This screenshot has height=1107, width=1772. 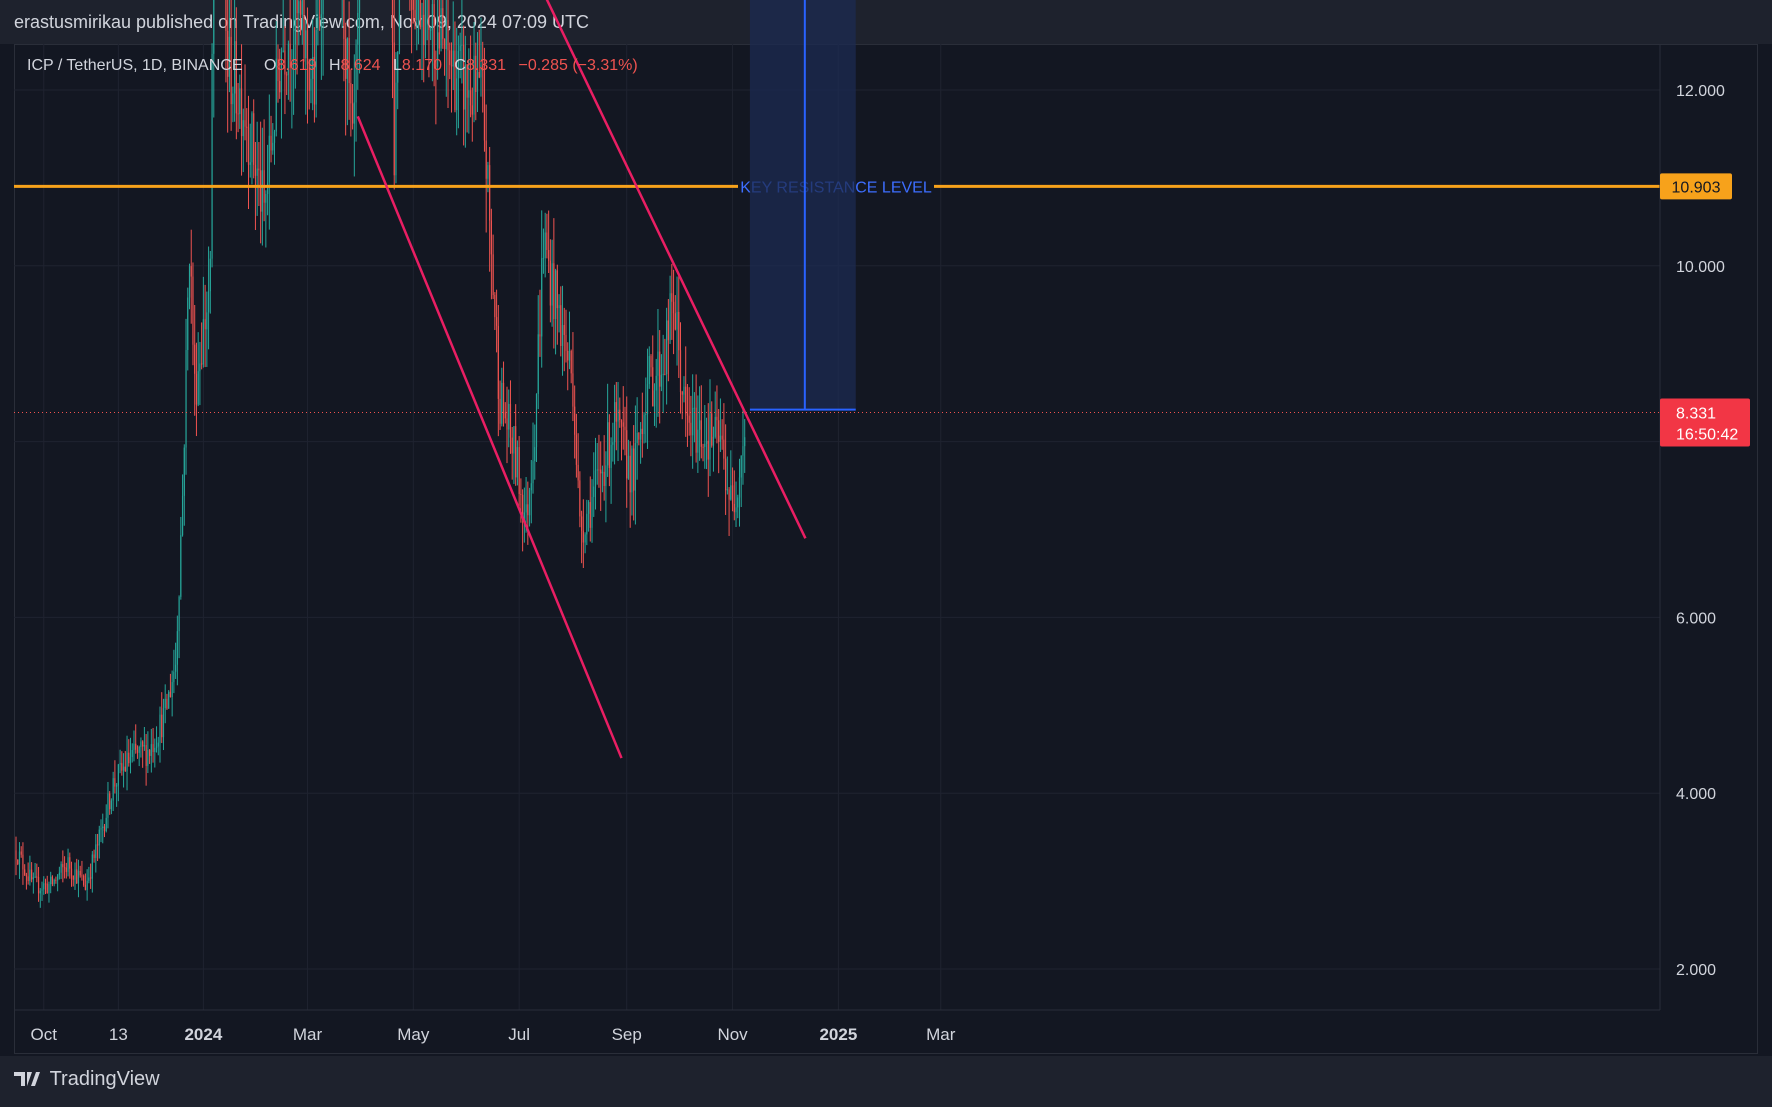 What do you see at coordinates (627, 1034) in the screenshot?
I see `x-tick-label: Sep` at bounding box center [627, 1034].